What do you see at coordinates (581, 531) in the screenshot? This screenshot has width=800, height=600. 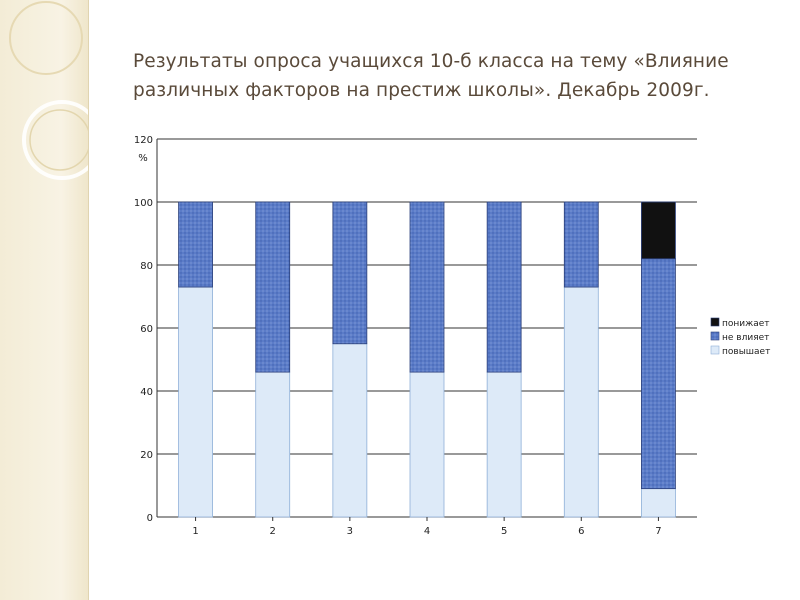 I see `x-tick-label: 6` at bounding box center [581, 531].